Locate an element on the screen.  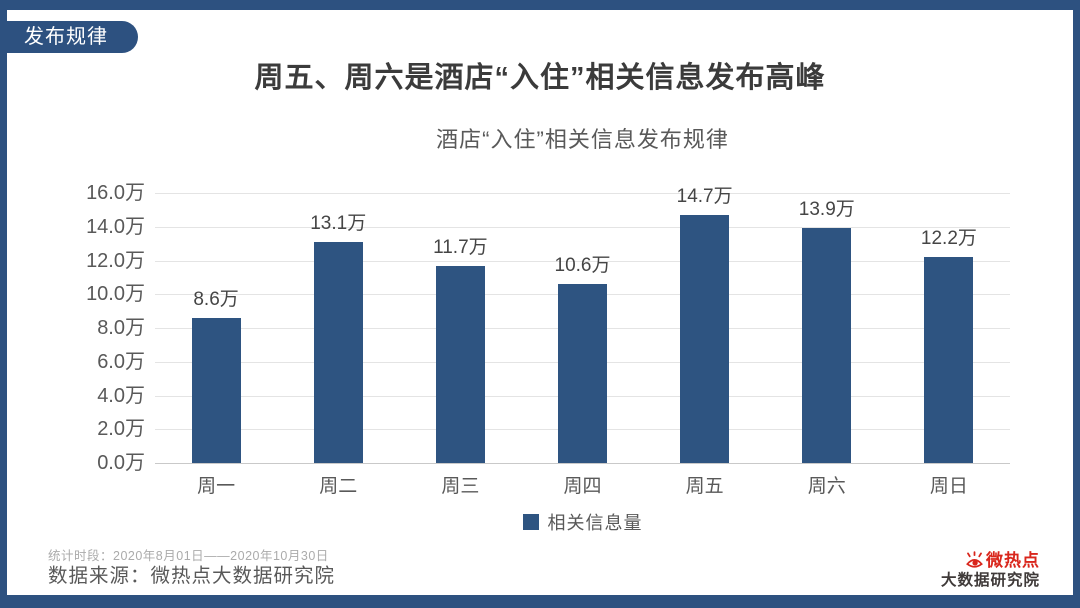
y-tick-label: 12.0万 is located at coordinates (115, 260).